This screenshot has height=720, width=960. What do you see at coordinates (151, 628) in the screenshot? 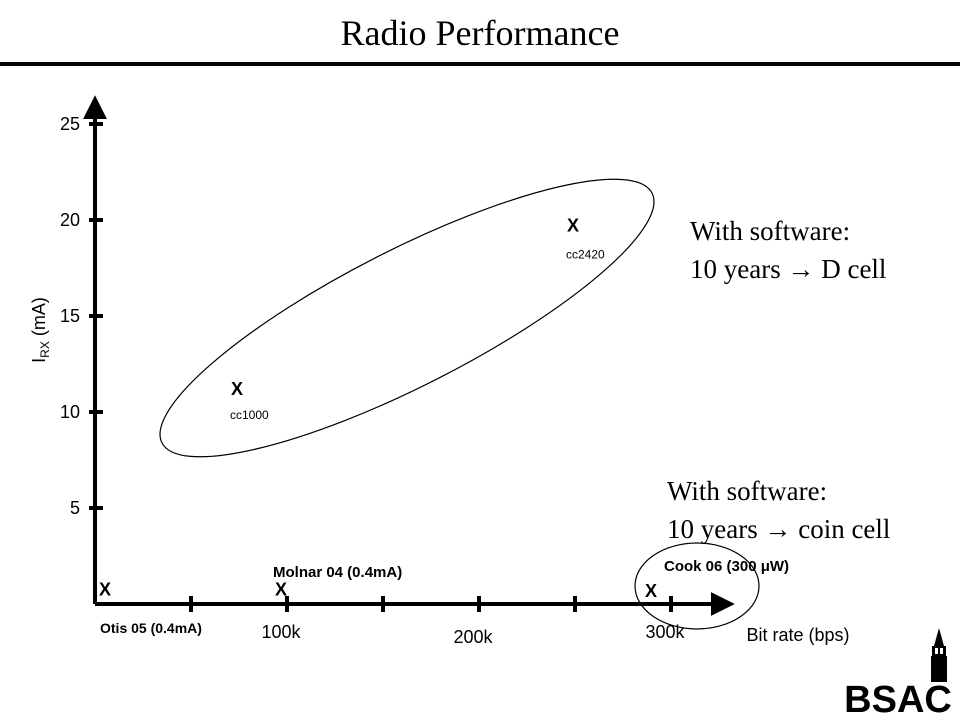
I see `data-point-label: Otis 05 (0.4mA)` at bounding box center [151, 628].